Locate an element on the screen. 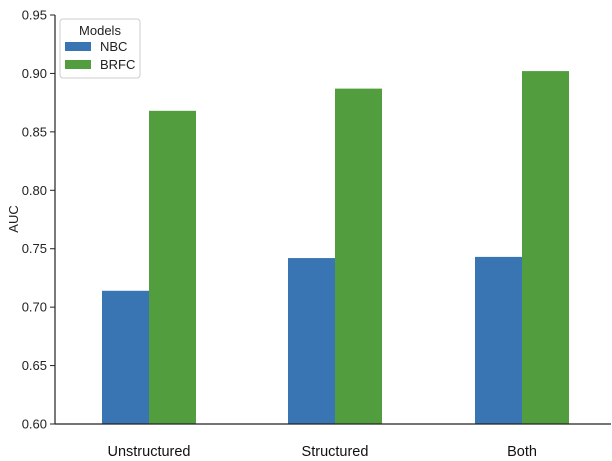 The height and width of the screenshot is (461, 612). x-tick-label: Structured is located at coordinates (335, 452).